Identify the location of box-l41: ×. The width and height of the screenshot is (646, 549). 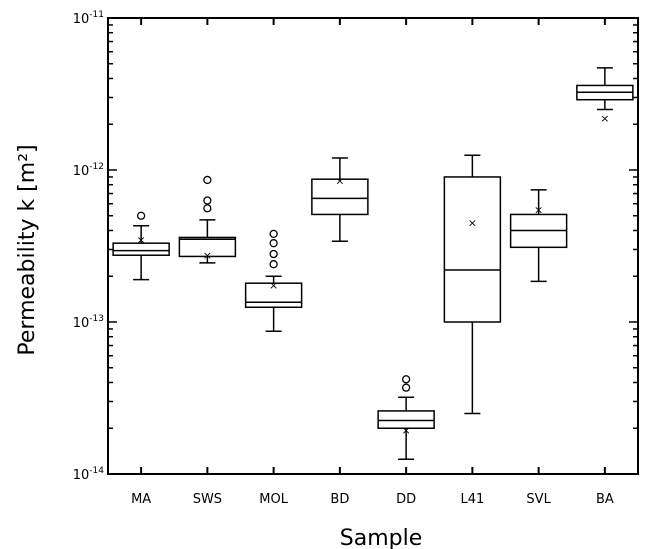
(472, 284).